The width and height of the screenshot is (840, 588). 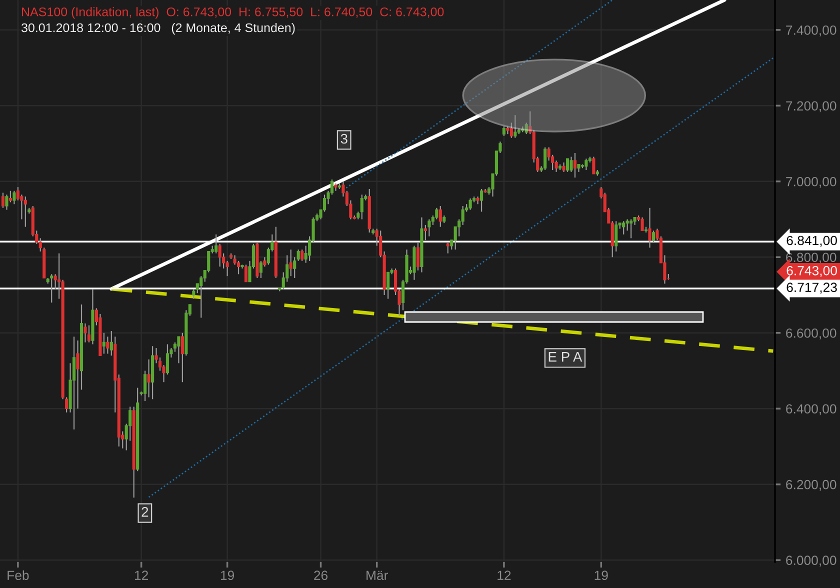 I want to click on text: 30.01.2018 12:00 - 16:00 (2 Monate, 4 Stunden), so click(x=158, y=28).